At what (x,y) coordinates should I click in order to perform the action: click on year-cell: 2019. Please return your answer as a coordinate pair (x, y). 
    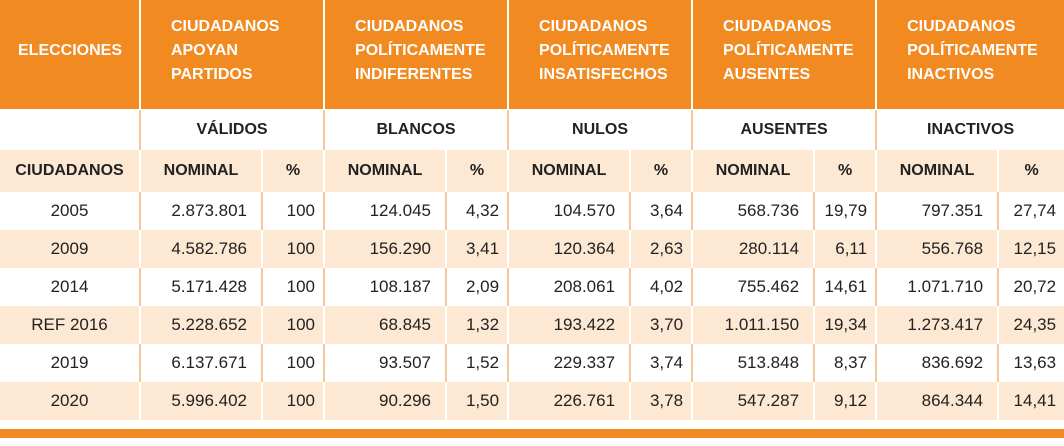
    Looking at the image, I should click on (70, 363).